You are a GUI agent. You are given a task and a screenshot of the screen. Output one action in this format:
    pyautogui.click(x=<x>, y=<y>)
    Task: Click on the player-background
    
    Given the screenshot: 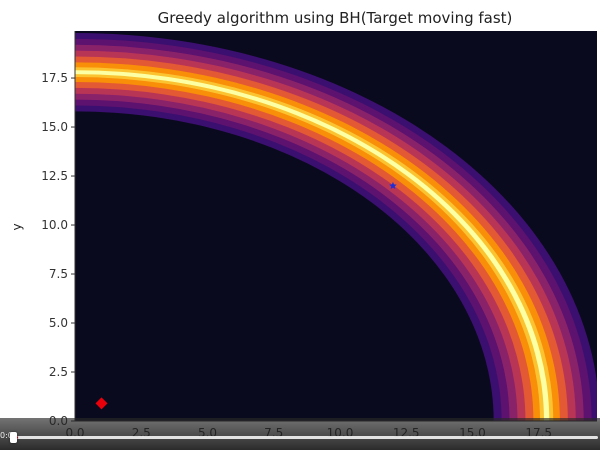 What is the action you would take?
    pyautogui.click(x=300, y=434)
    